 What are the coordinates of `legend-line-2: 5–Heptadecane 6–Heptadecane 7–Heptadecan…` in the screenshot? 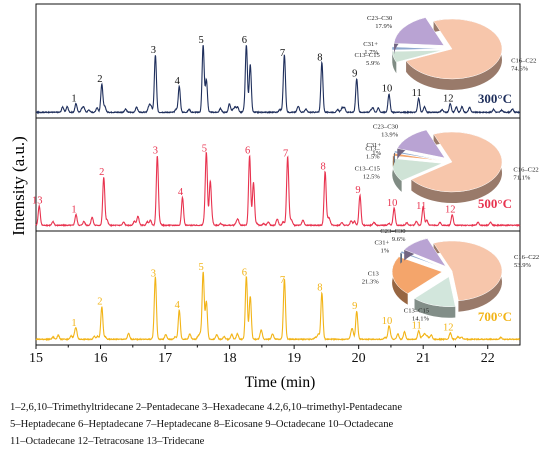 It's located at (202, 424).